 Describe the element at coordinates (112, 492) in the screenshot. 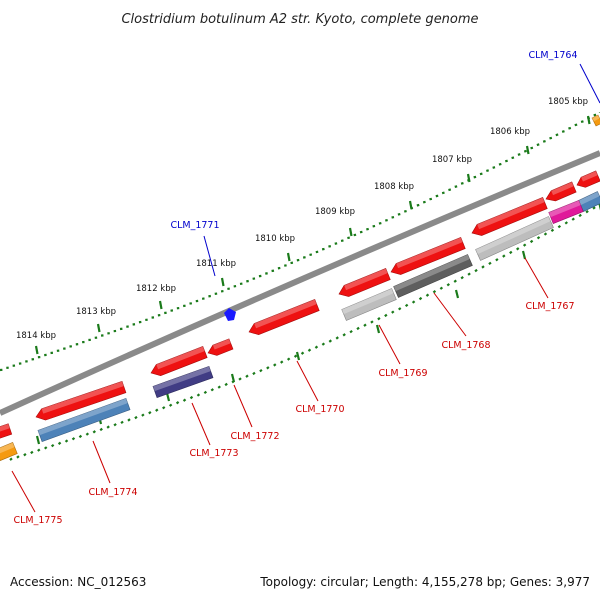

I see `gene-label-clm1774: CLM_1774` at that location.